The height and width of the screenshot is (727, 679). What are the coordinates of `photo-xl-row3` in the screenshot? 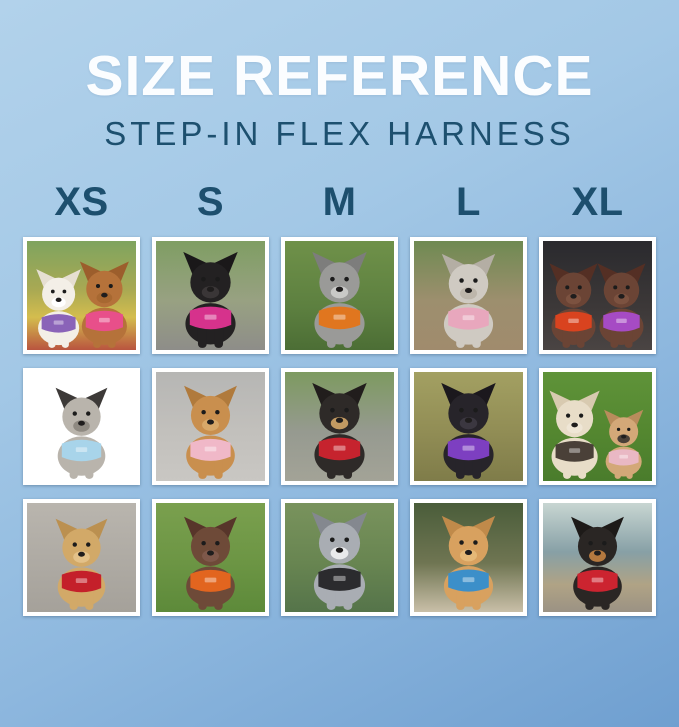 It's located at (597, 557).